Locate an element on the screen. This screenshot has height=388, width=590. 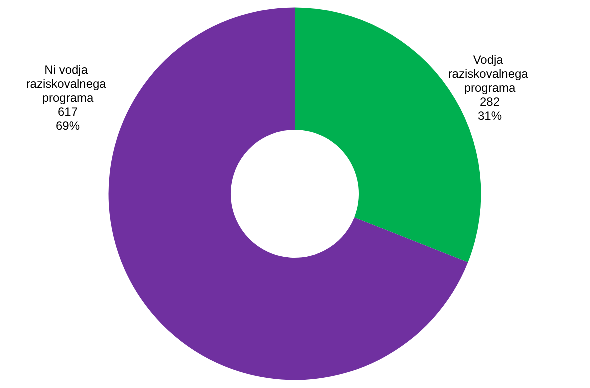
slice-label: Vodja raziskovalnega programa is located at coordinates (490, 74).